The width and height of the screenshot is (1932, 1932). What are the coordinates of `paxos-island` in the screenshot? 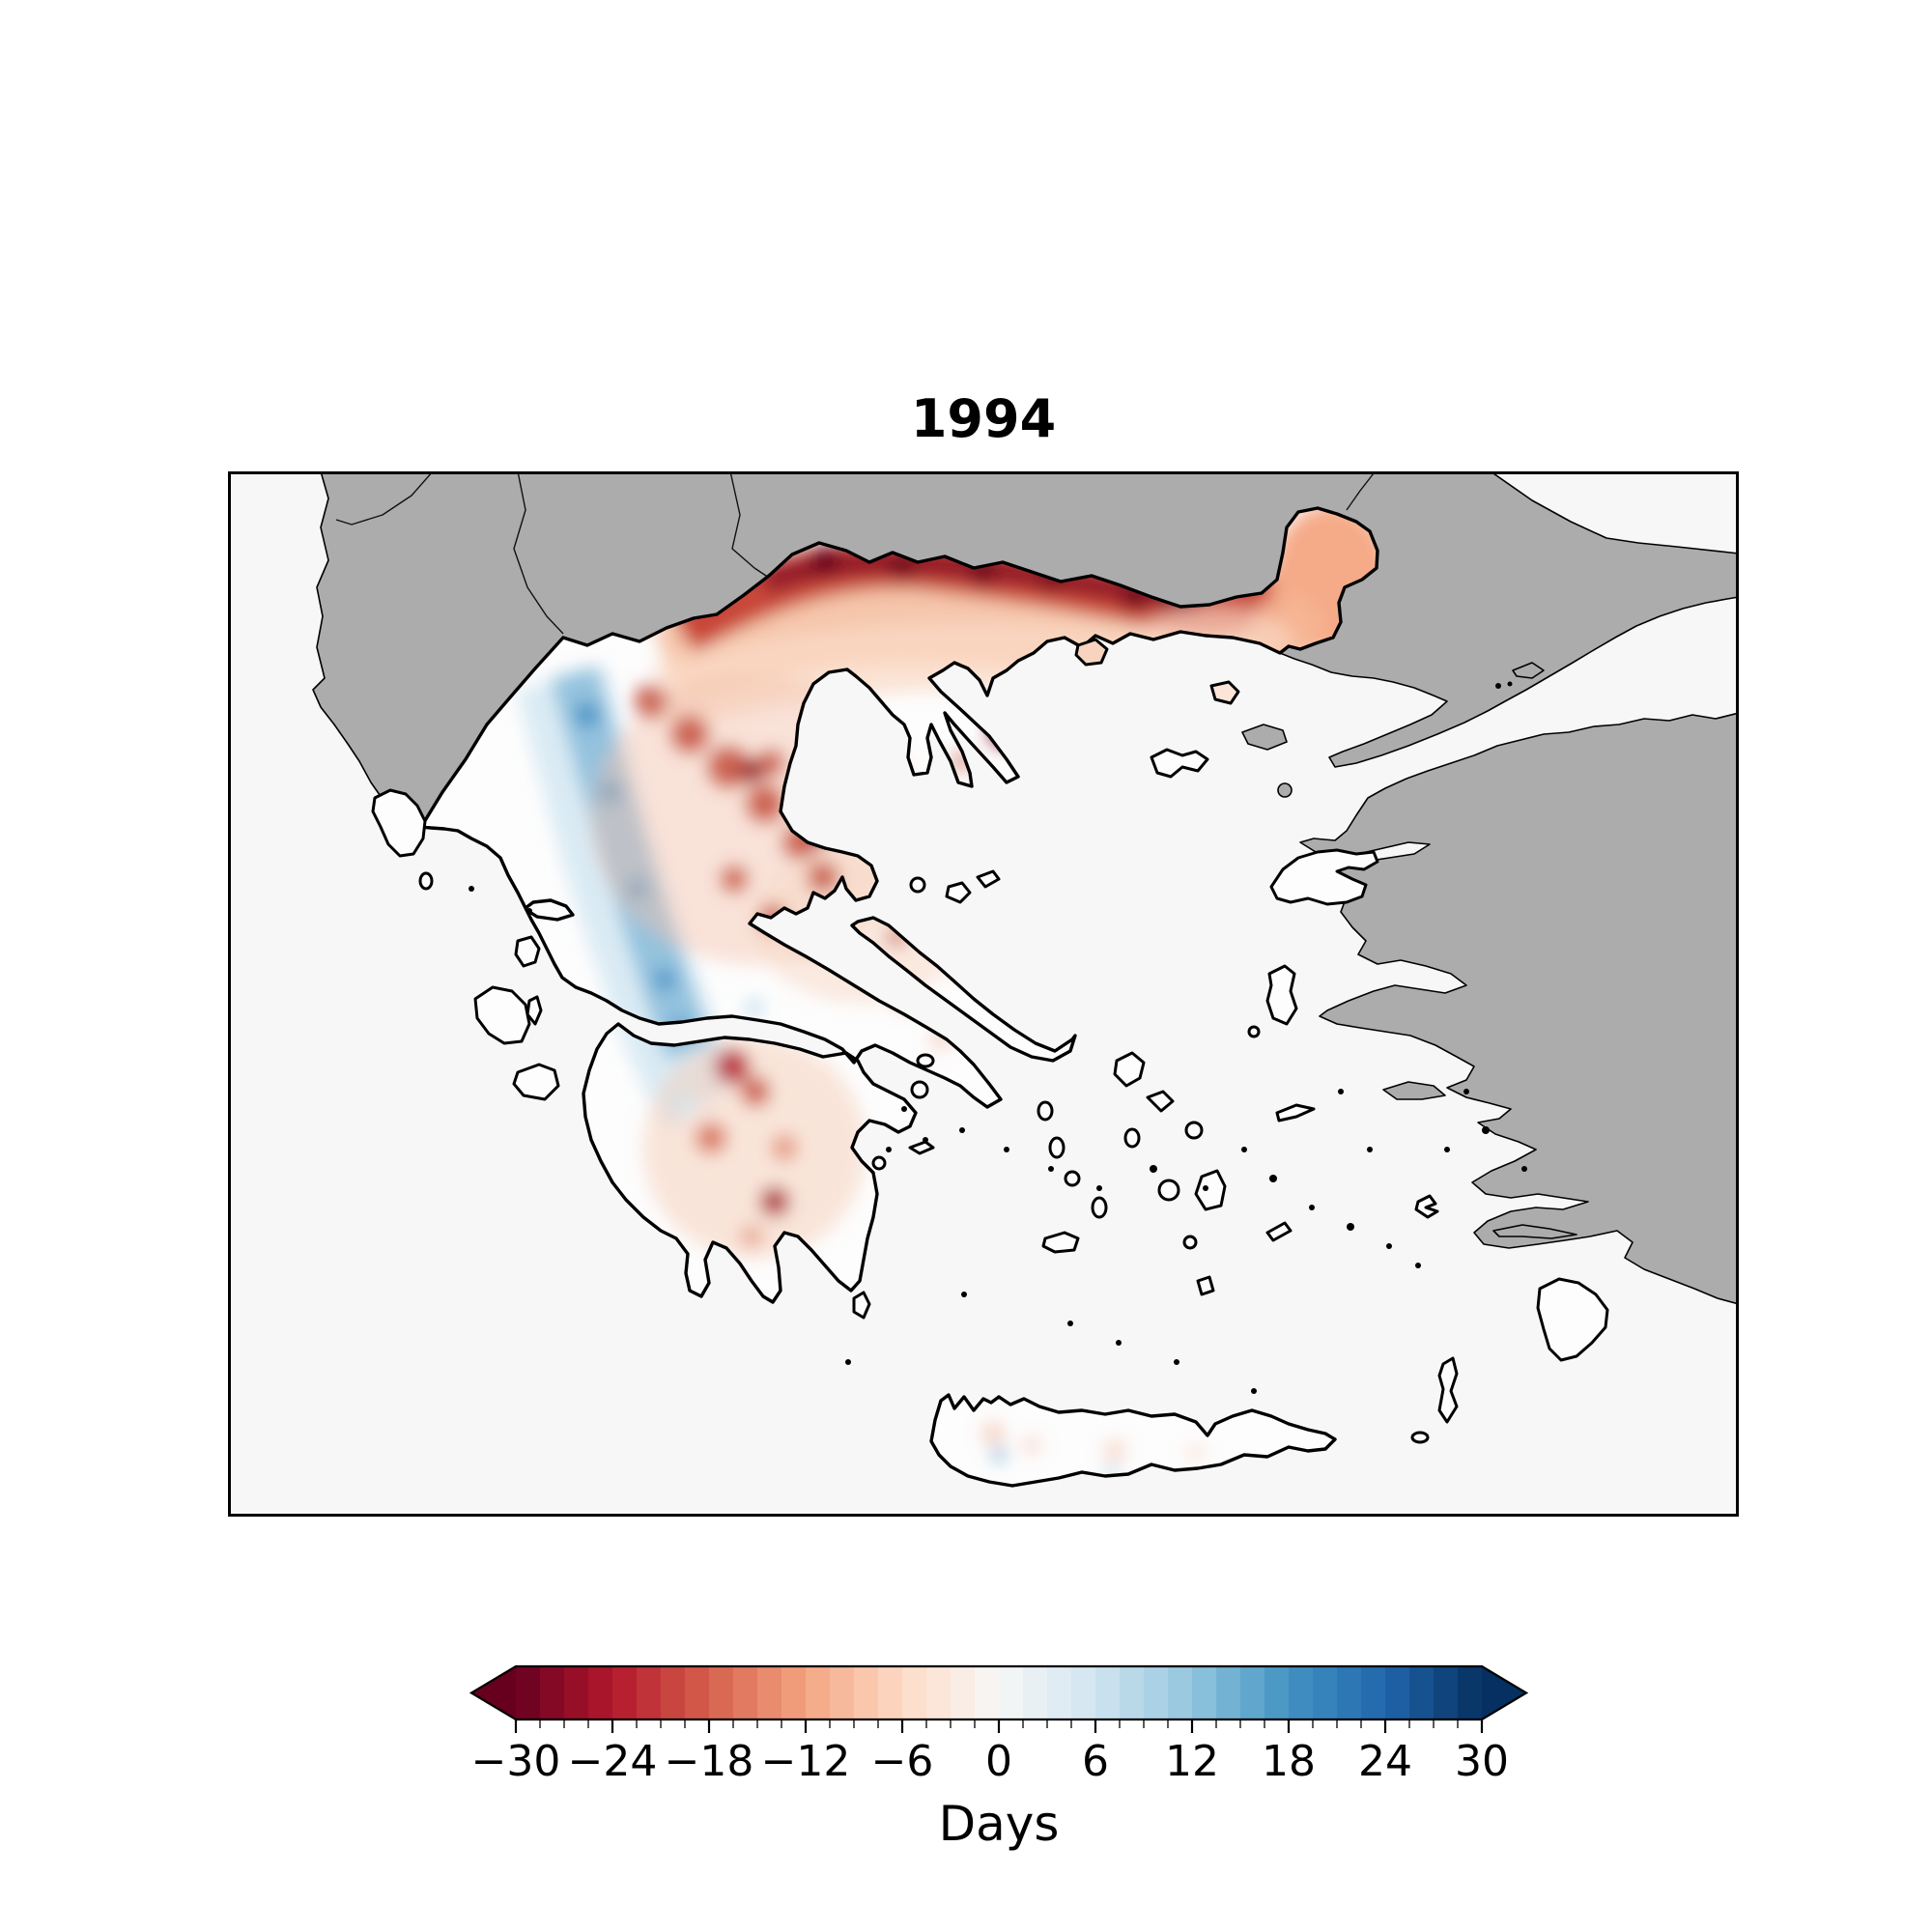 It's located at (426, 881).